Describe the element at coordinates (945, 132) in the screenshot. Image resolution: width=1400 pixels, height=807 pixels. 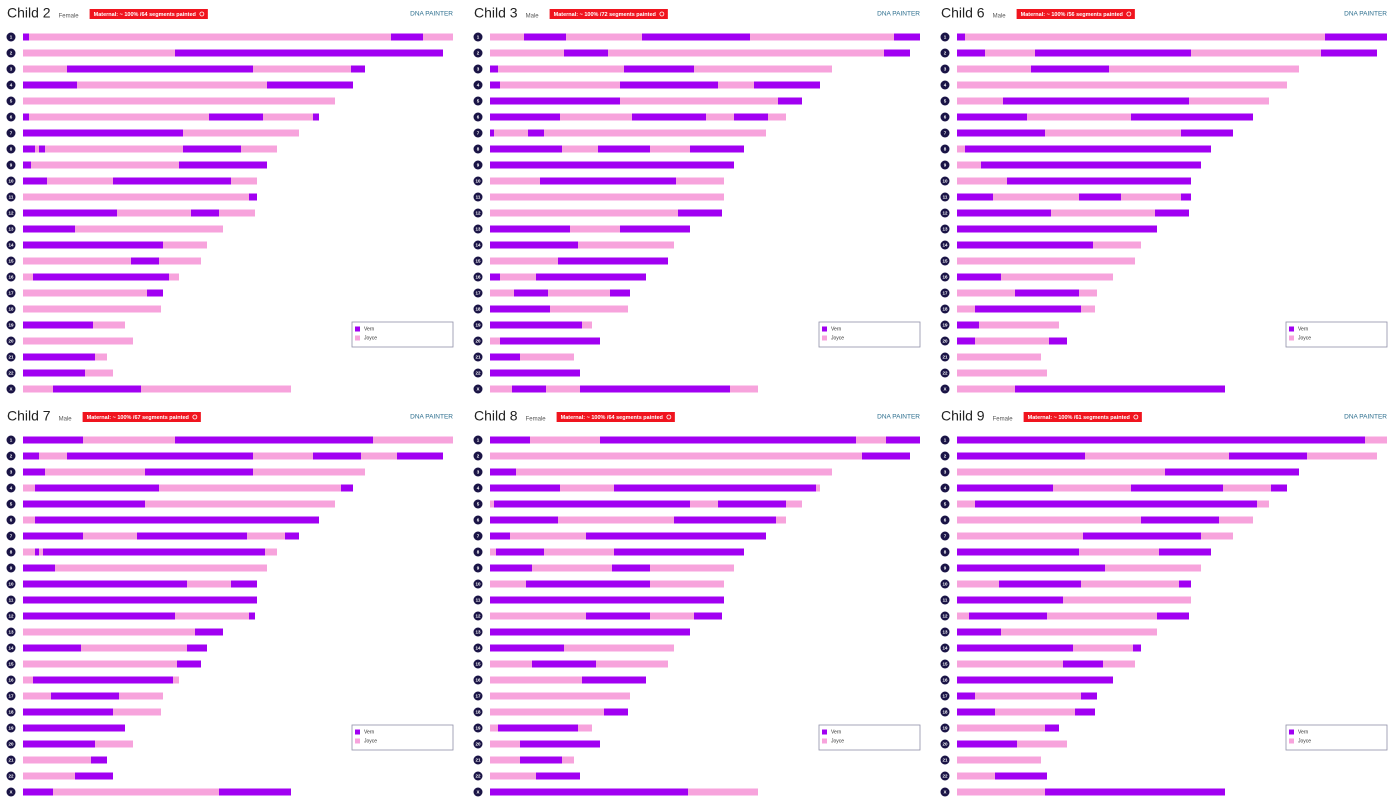
I see `chromosome-label: 7` at that location.